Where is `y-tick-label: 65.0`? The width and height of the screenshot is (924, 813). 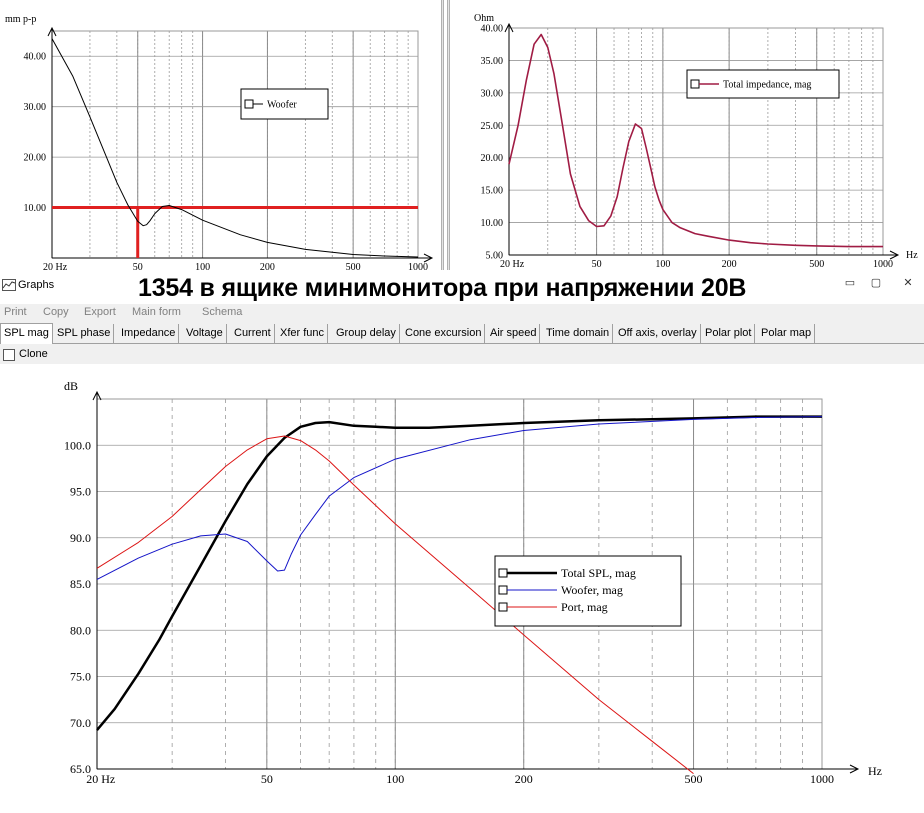
y-tick-label: 65.0 is located at coordinates (80, 769).